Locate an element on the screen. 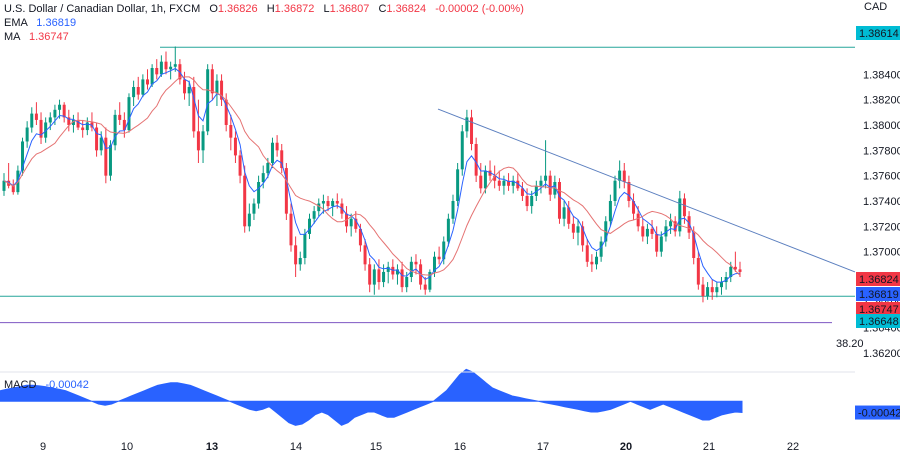  macd-label: MACD is located at coordinates (20, 385).